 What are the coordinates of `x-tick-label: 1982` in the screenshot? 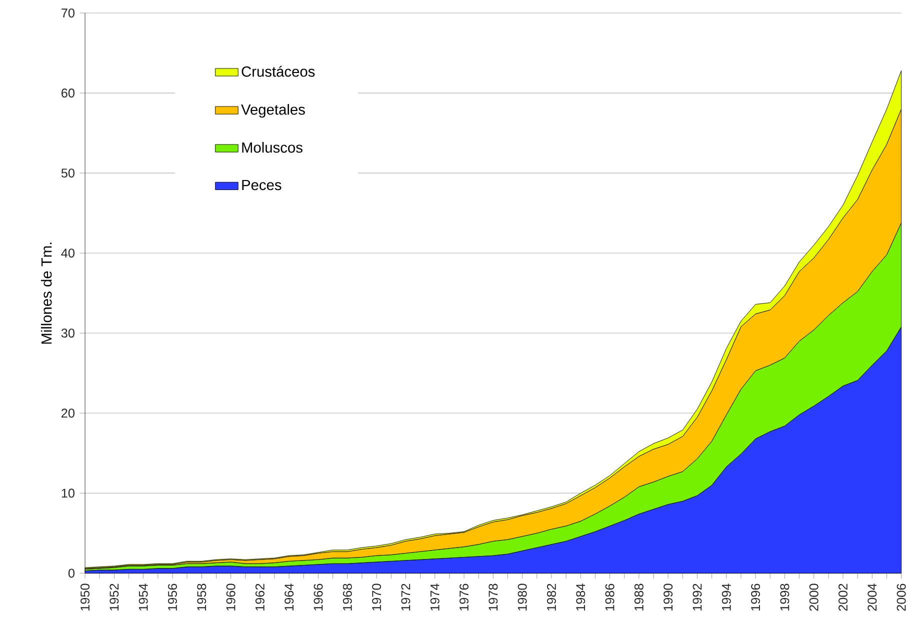 It's located at (551, 597).